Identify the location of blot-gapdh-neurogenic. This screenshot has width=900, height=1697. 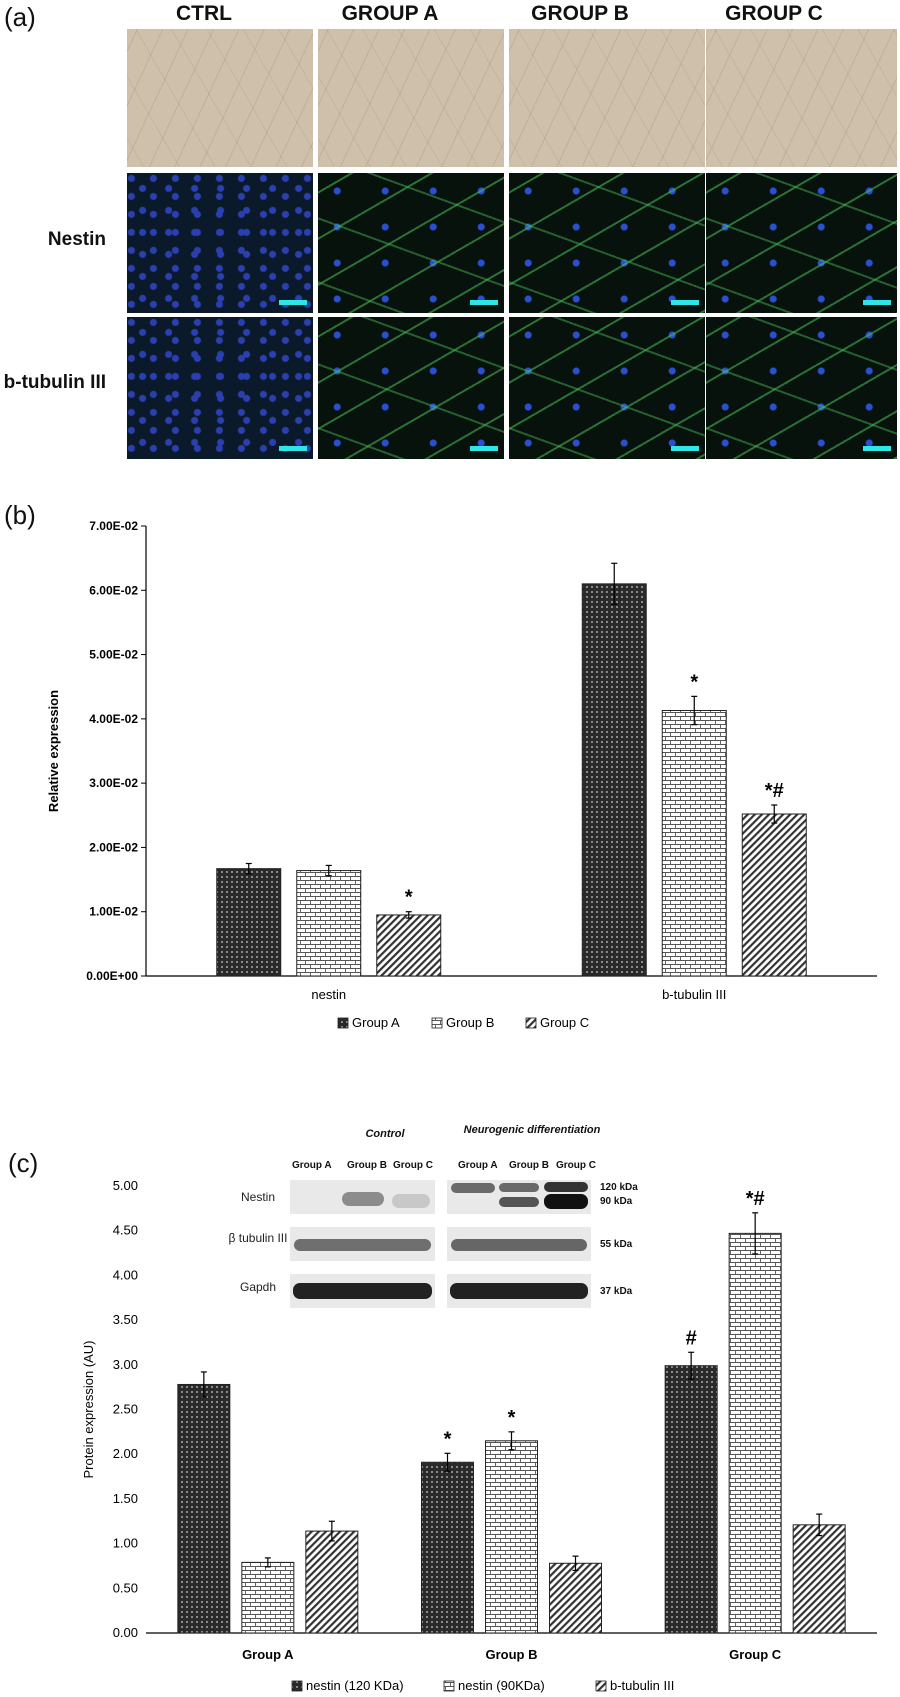
(519, 1291).